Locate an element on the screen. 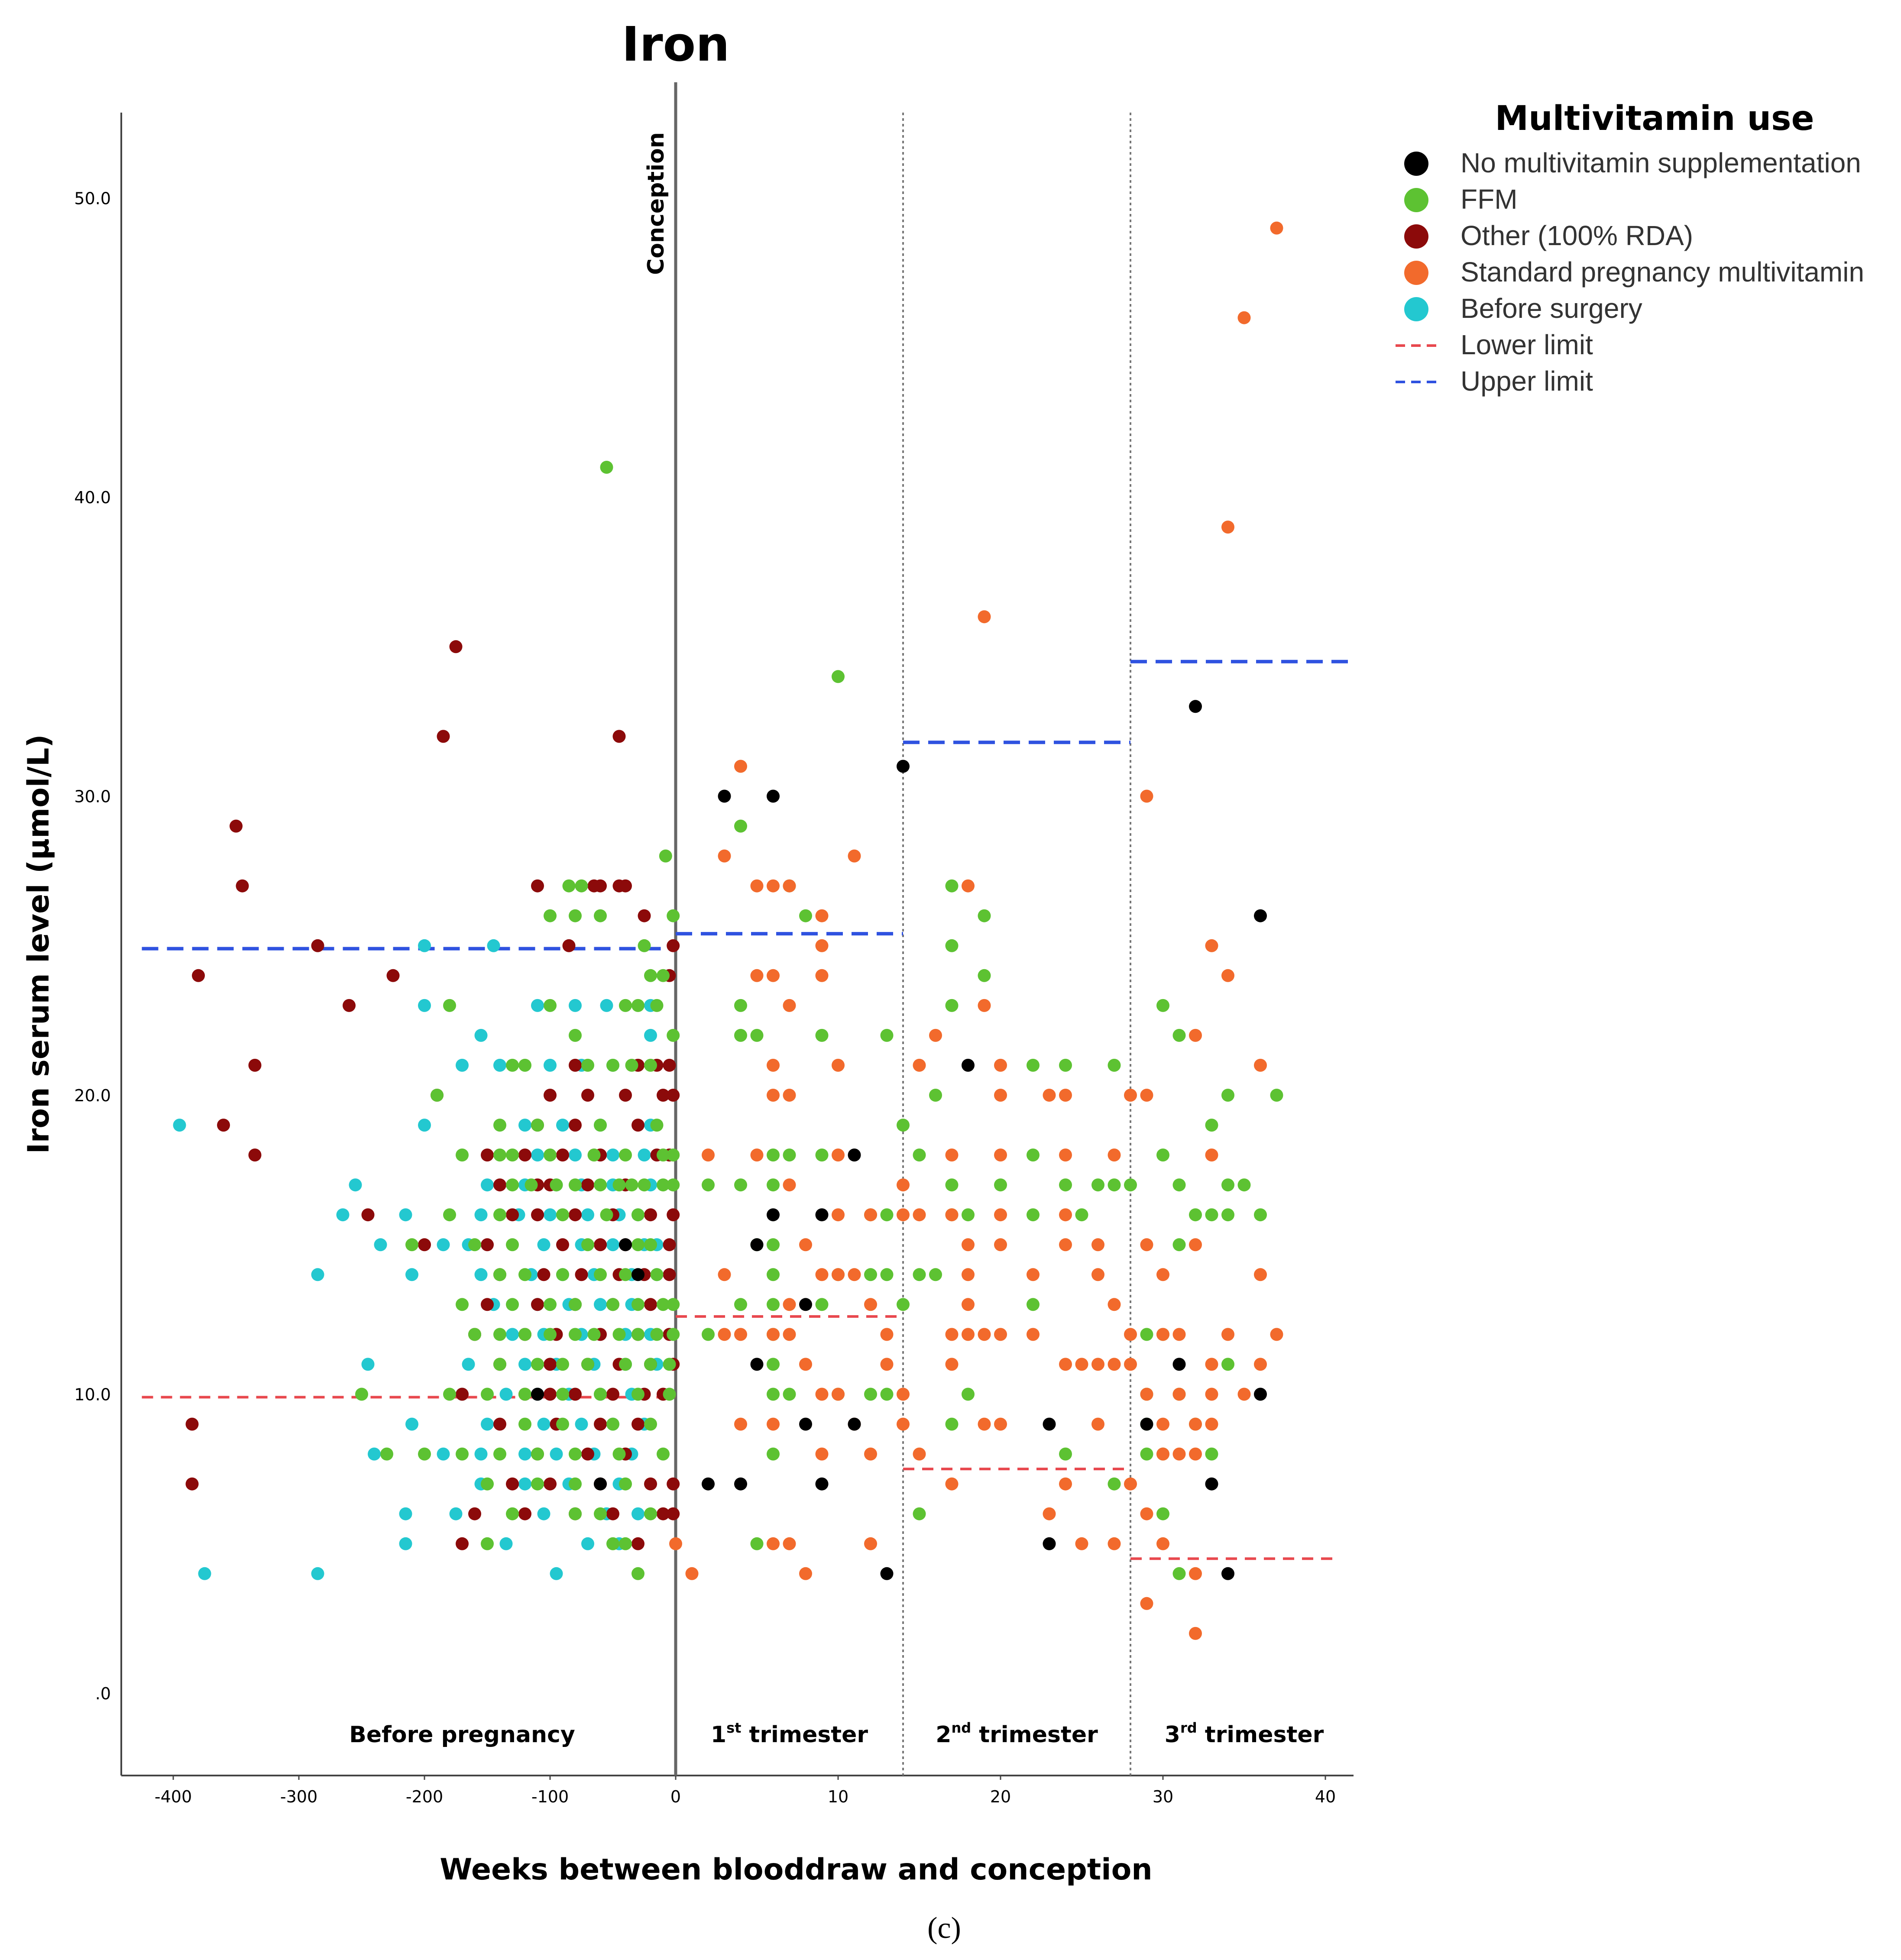 This screenshot has height=1960, width=1901. legend-label: Standard pregnancy multivitamin is located at coordinates (1662, 272).